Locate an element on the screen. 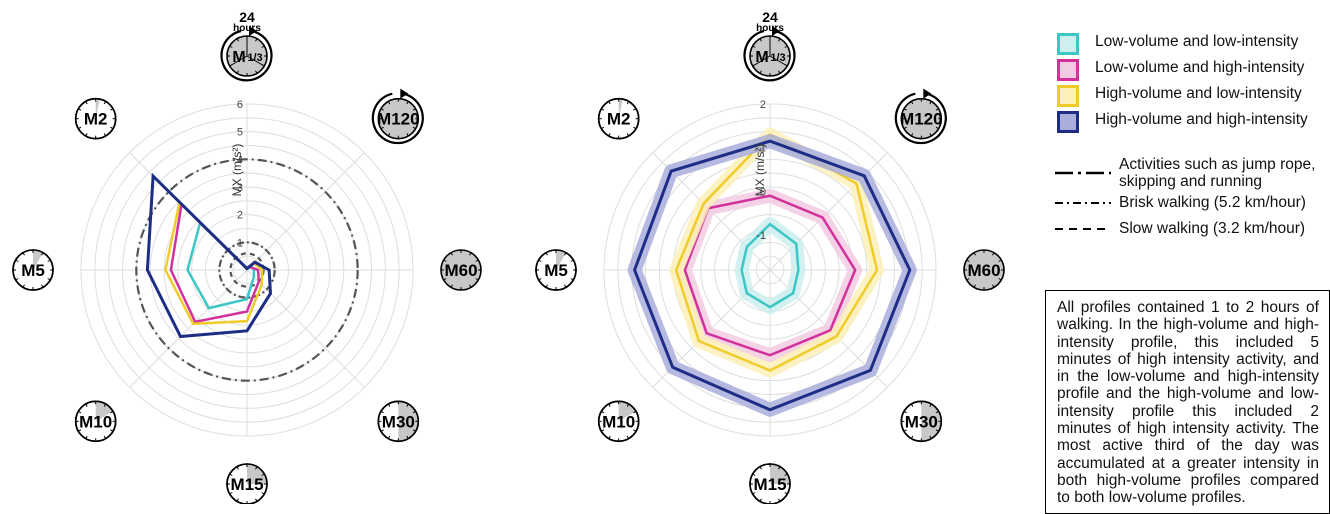 Image resolution: width=1330 pixels, height=514 pixels. spoke-label: M120 is located at coordinates (921, 119).